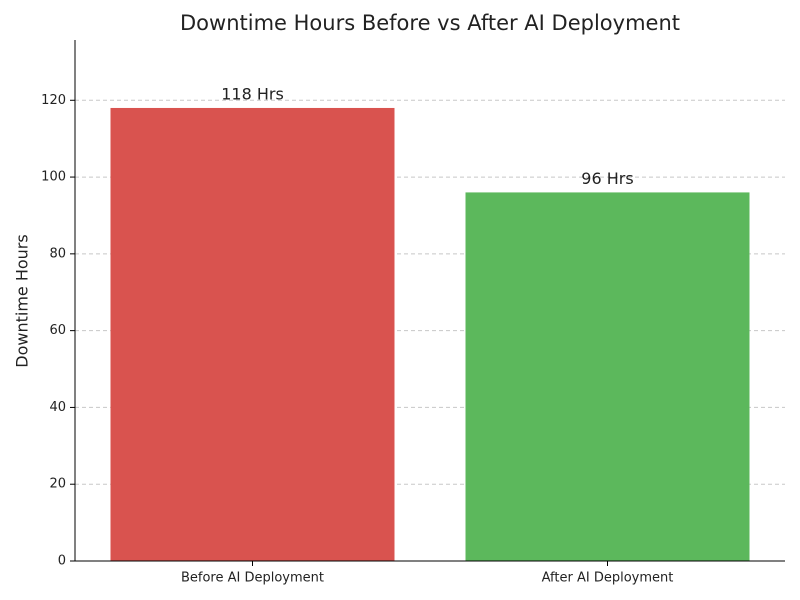 Image resolution: width=800 pixels, height=600 pixels. Describe the element at coordinates (57, 484) in the screenshot. I see `y-tick-label: 20` at that location.